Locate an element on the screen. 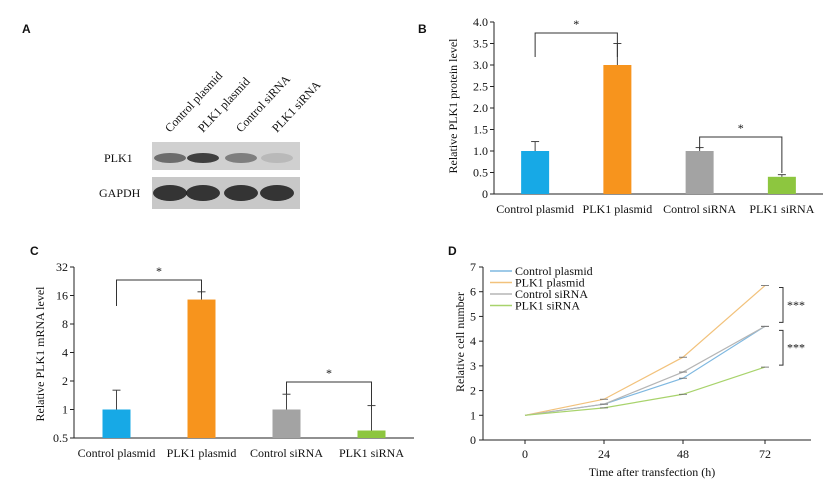 Image resolution: width=831 pixels, height=485 pixels. y-tick-label: 8 is located at coordinates (65, 324).